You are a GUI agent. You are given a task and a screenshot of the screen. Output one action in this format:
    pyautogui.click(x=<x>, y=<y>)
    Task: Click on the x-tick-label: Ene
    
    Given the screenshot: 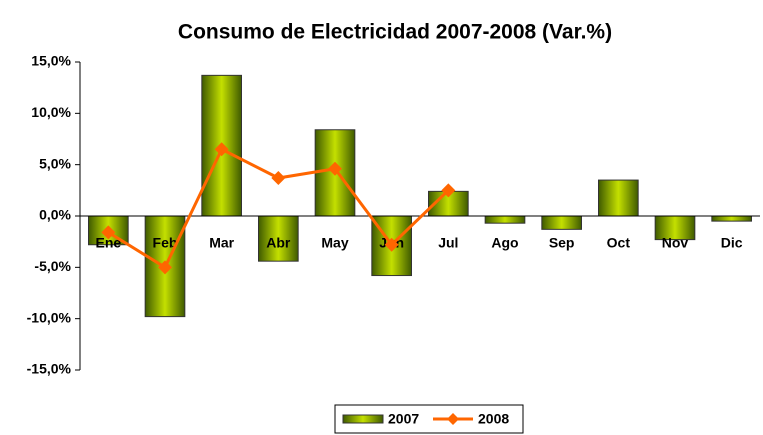 What is the action you would take?
    pyautogui.click(x=108, y=243)
    